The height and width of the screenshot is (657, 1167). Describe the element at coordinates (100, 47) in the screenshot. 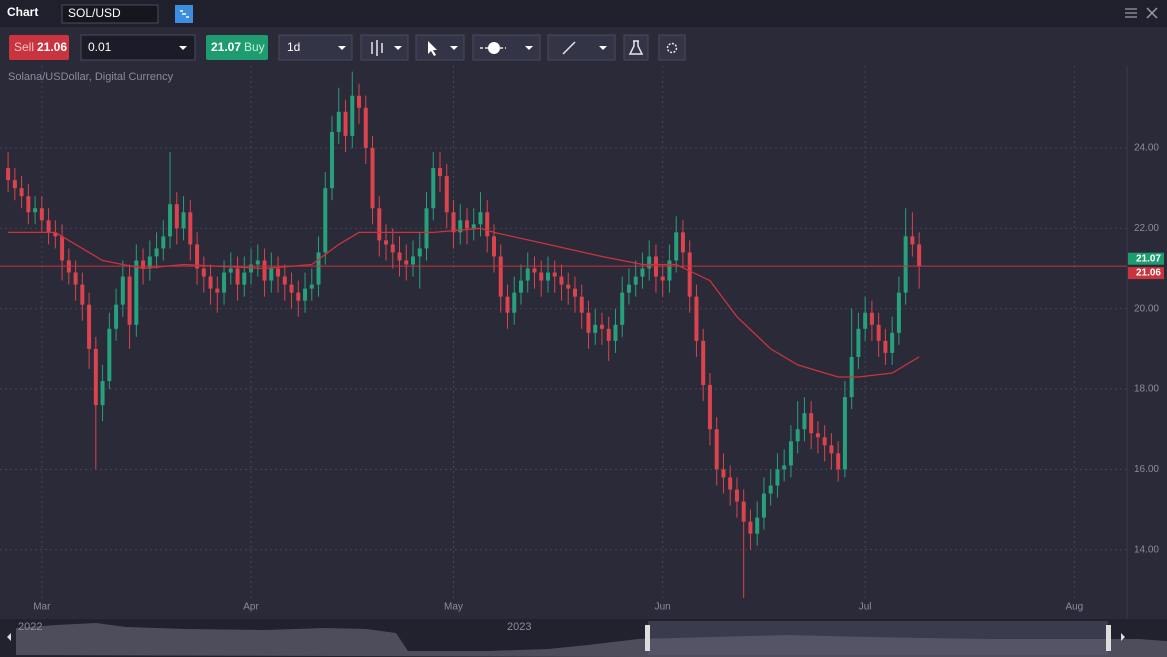

I see `quantity: 0.01` at that location.